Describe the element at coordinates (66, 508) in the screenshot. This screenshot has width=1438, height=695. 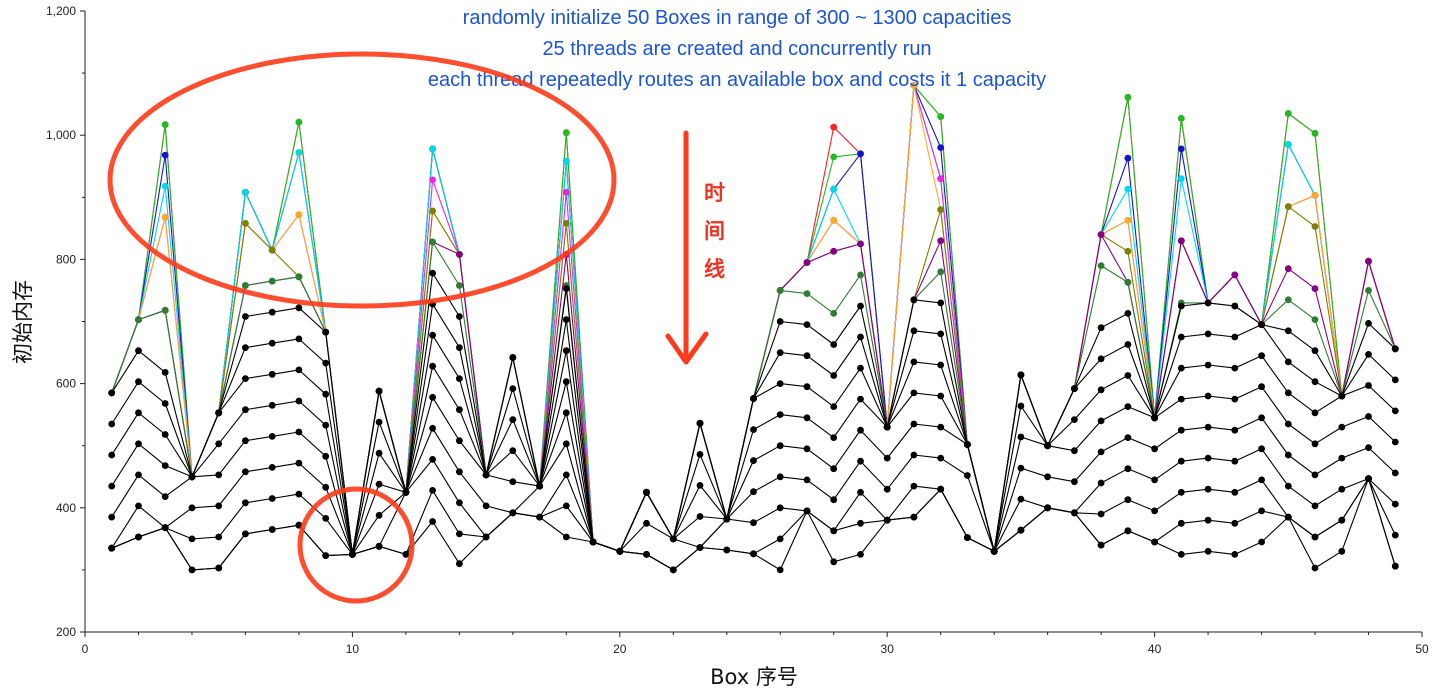
I see `y-tick-label: 400` at that location.